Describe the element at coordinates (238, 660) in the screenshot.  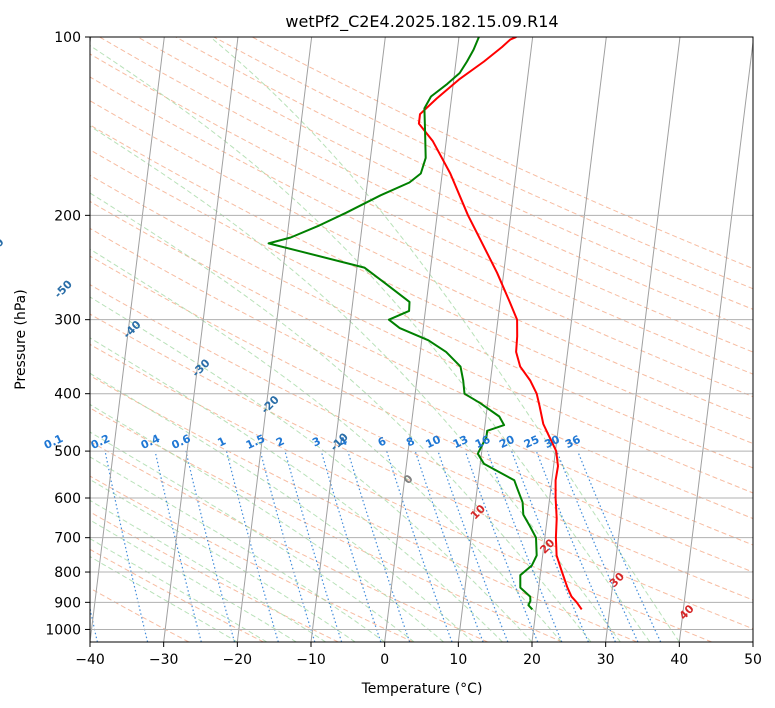
I see `x-tick-label: −20` at that location.